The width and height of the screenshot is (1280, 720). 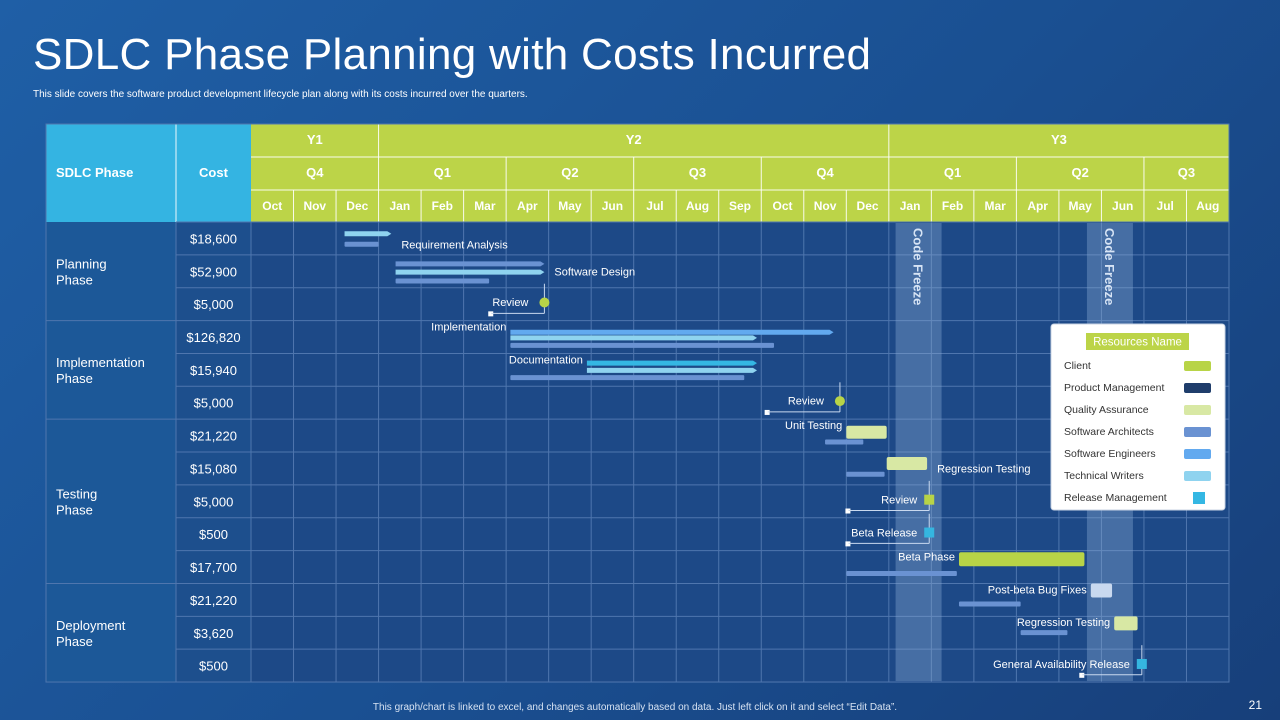 I want to click on year-label-y2: Y2, so click(x=634, y=139).